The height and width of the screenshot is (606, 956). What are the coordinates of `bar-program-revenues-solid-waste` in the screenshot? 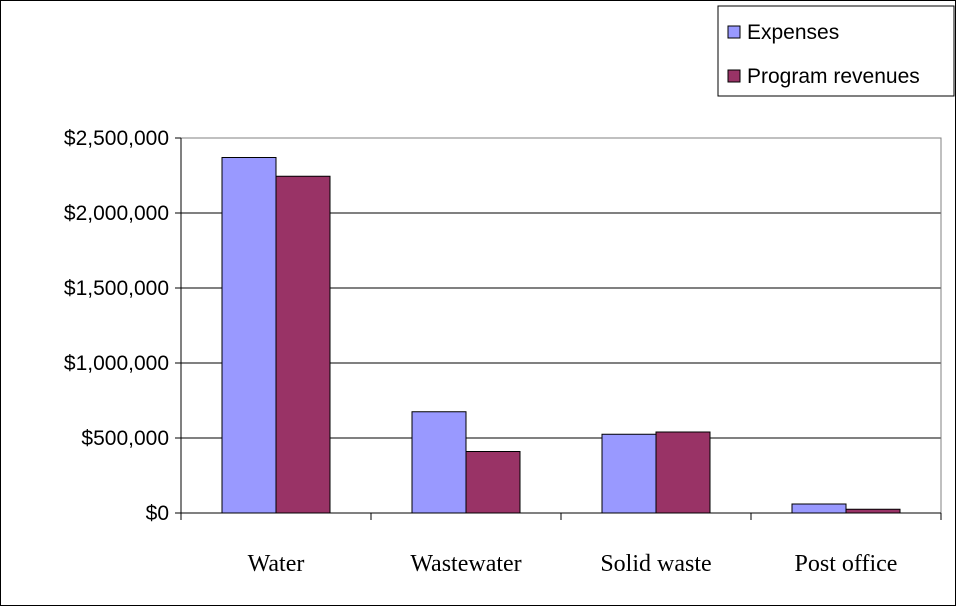 It's located at (683, 472).